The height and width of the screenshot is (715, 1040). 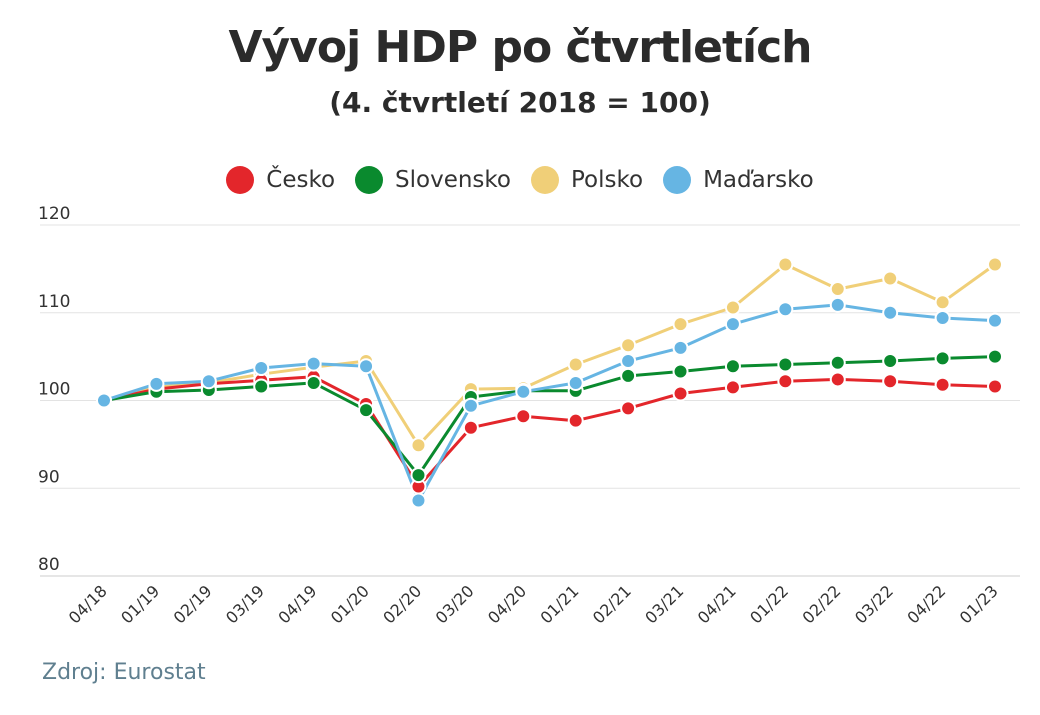 I want to click on legend-dot-slovensko, so click(x=369, y=180).